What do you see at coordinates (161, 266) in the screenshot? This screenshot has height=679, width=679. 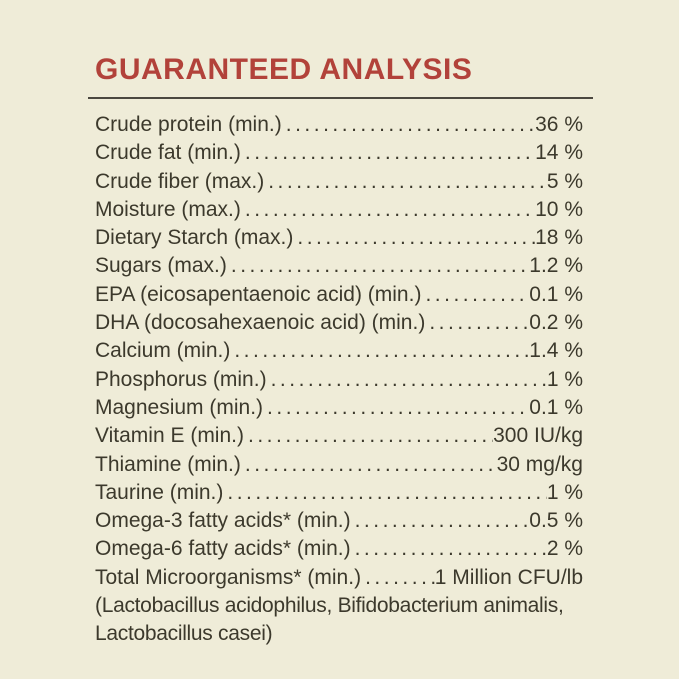 I see `nutrient-label: Sugars (max.)` at bounding box center [161, 266].